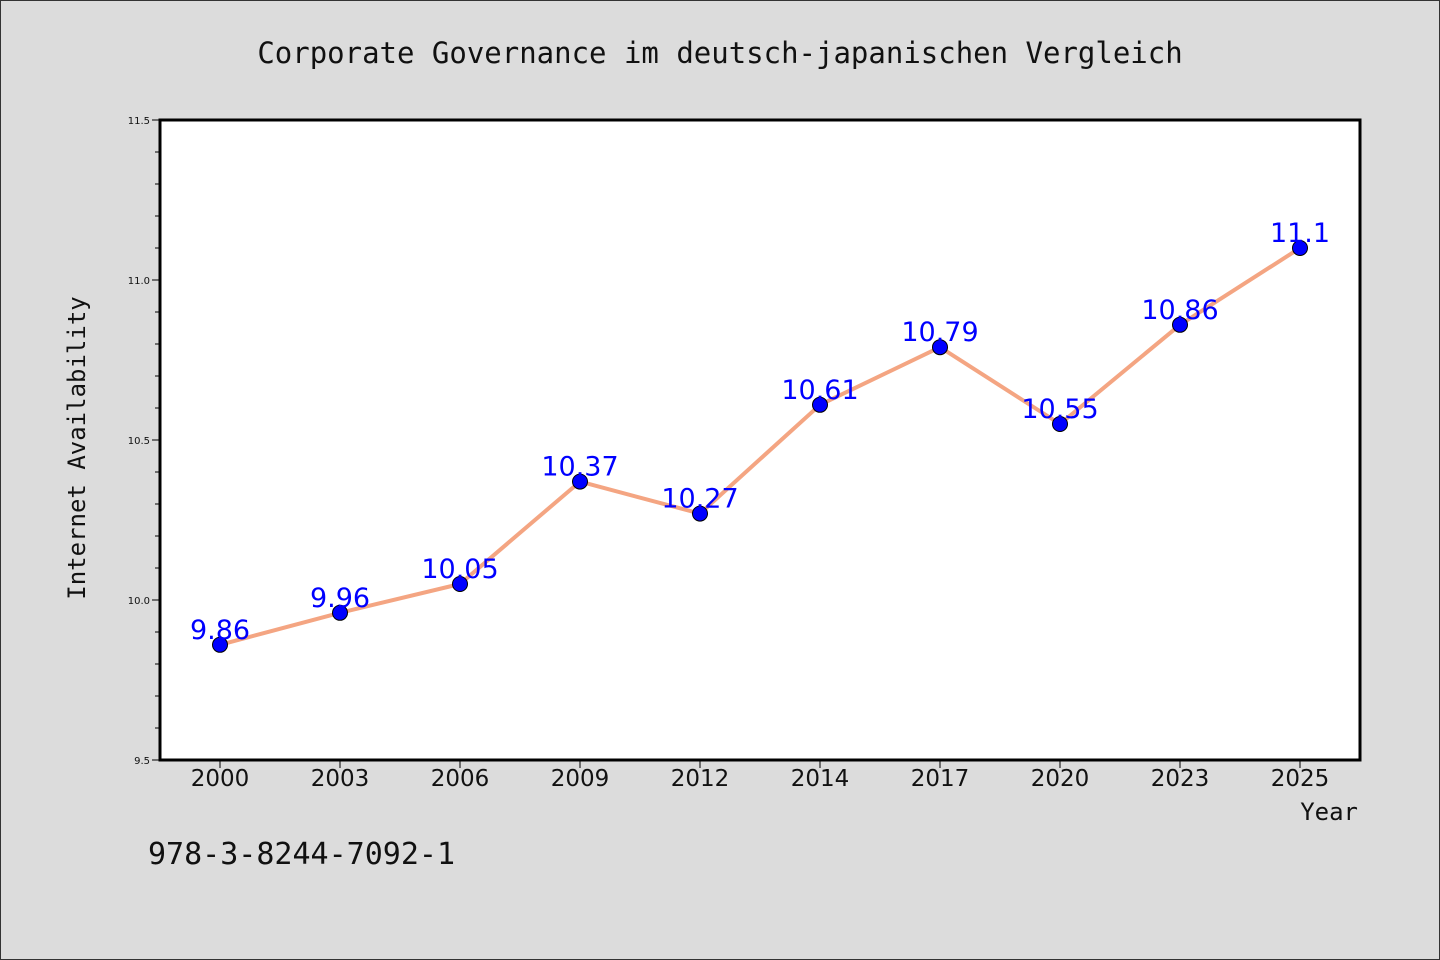 The width and height of the screenshot is (1440, 960). I want to click on y-tick-label: 10.5, so click(139, 441).